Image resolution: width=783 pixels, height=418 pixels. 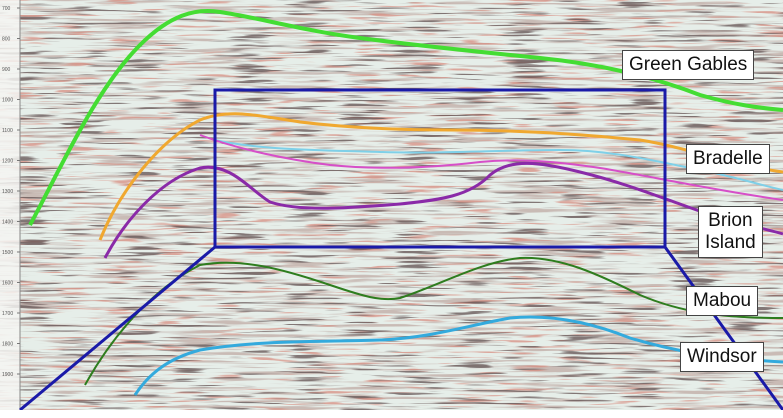 What do you see at coordinates (730, 220) in the screenshot?
I see `label-brion-island-line-1: Brion` at bounding box center [730, 220].